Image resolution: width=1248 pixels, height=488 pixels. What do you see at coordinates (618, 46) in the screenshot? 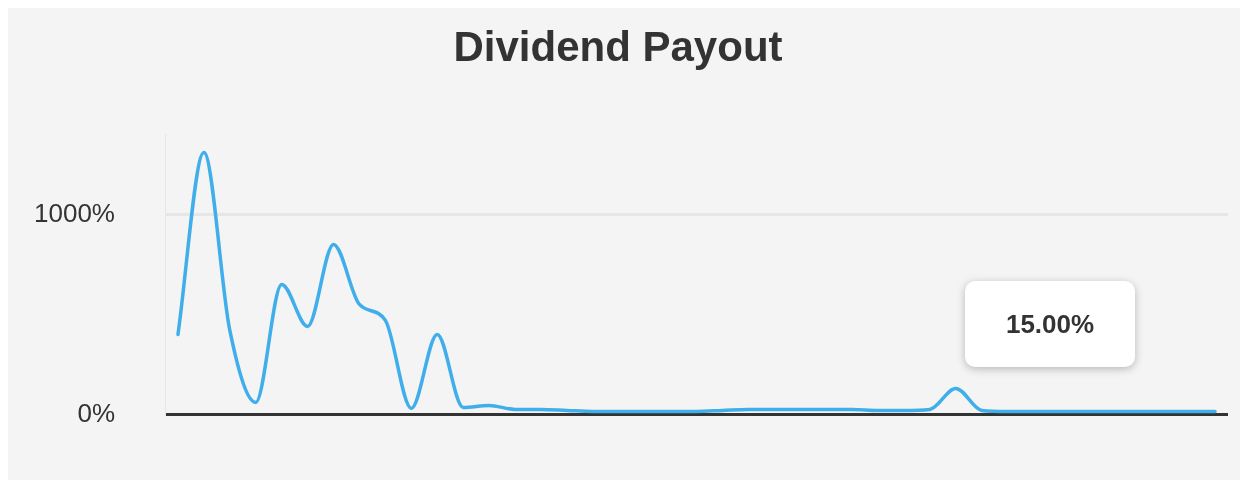
I see `chart-title: Dividend Payout` at bounding box center [618, 46].